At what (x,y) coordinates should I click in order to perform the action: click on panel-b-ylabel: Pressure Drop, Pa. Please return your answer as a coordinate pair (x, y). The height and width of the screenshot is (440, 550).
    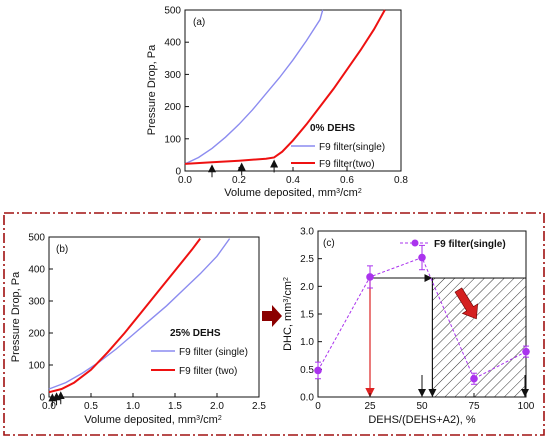
    Looking at the image, I should click on (16, 316).